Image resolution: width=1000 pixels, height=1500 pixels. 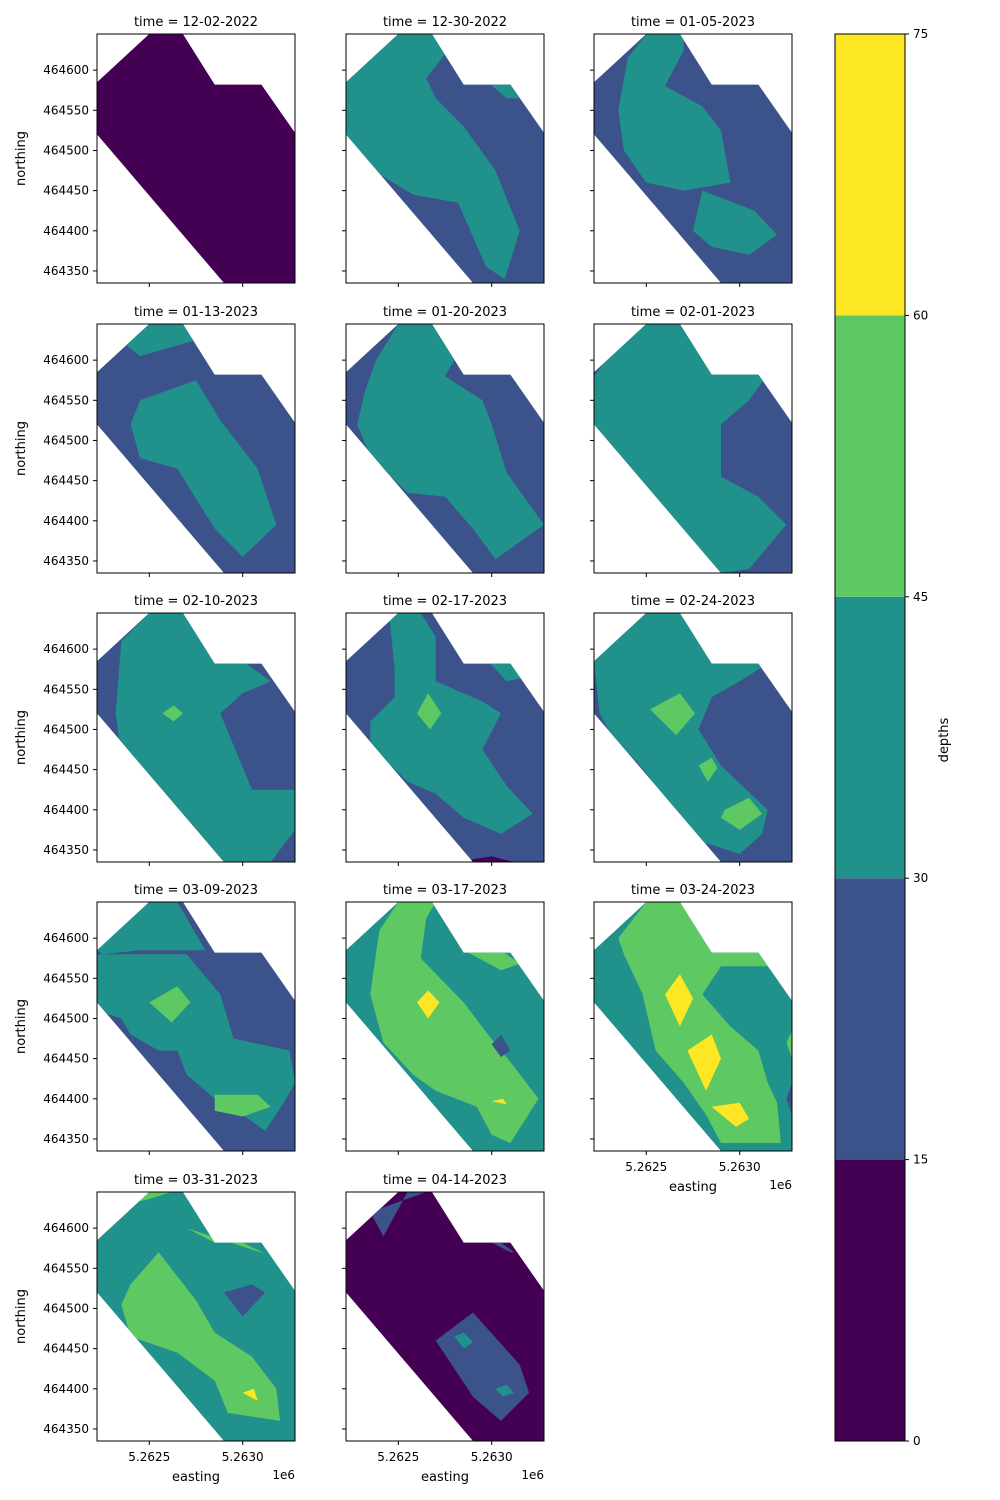 I want to click on colorbar: 0 15 30 45 60 75, so click(x=881, y=737).